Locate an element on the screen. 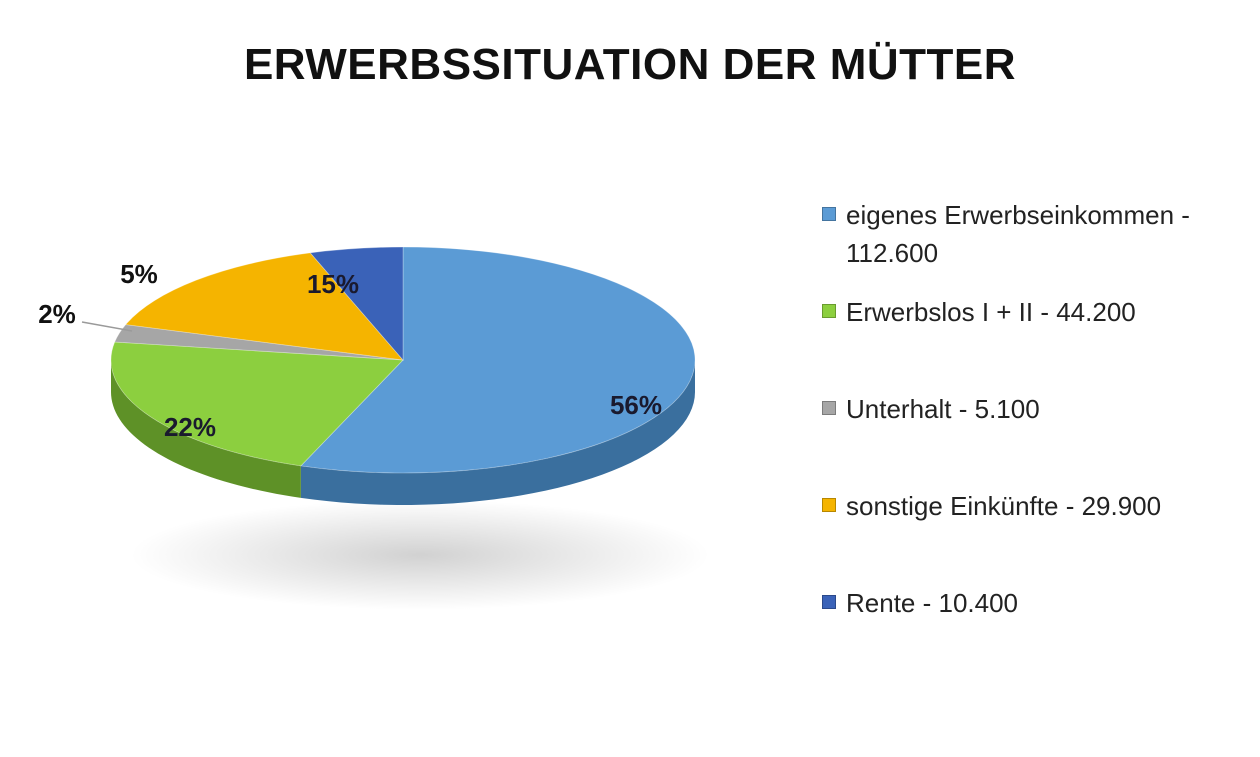 The width and height of the screenshot is (1260, 757). pie-sides is located at coordinates (403, 432).